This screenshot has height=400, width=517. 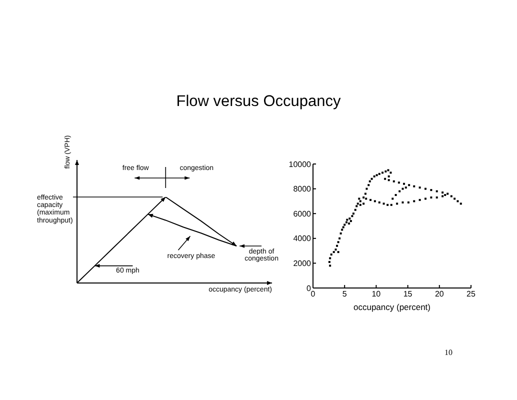 What do you see at coordinates (302, 239) in the screenshot?
I see `y-tick-label: 4000` at bounding box center [302, 239].